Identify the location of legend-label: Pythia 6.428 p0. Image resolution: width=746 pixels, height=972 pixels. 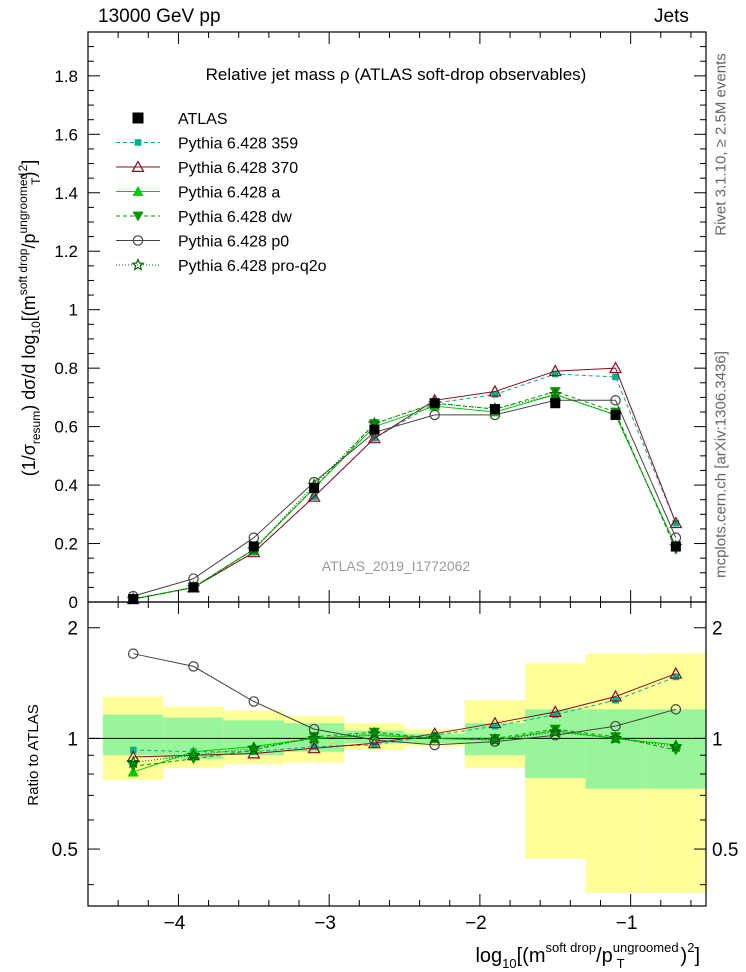
(233, 242).